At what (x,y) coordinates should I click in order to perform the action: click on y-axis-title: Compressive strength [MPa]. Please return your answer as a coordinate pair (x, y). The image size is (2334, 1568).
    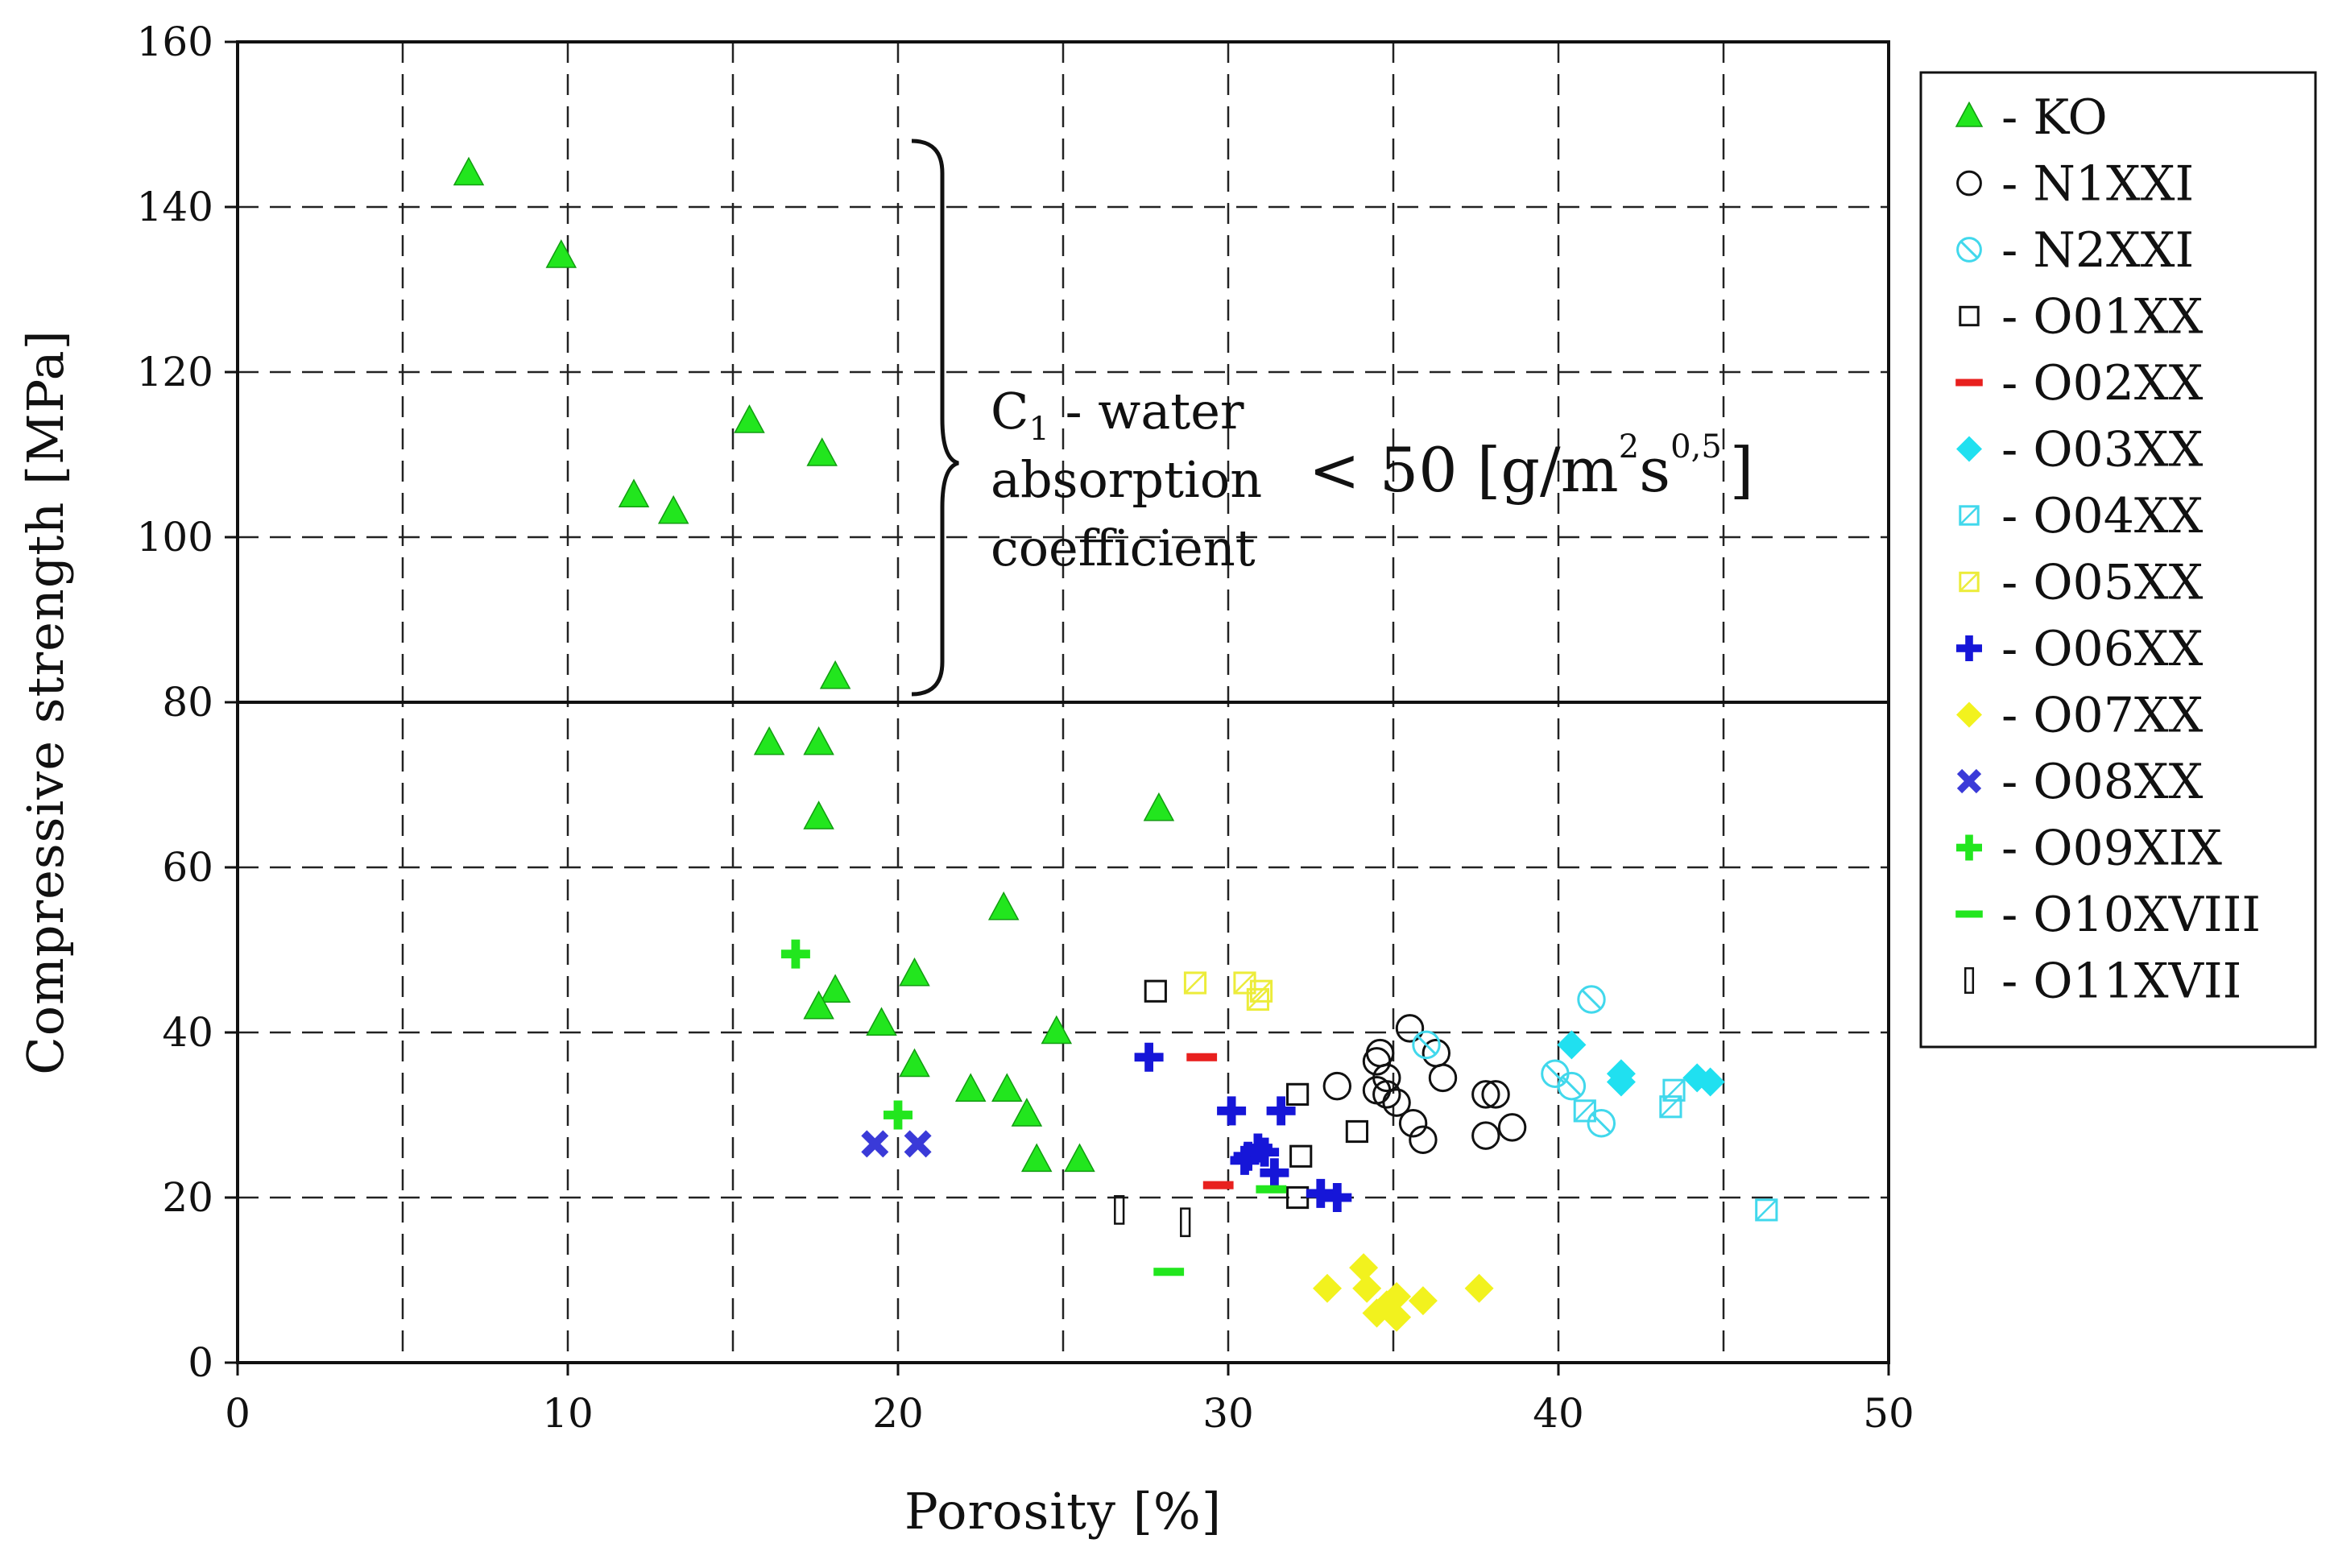
    Looking at the image, I should click on (45, 702).